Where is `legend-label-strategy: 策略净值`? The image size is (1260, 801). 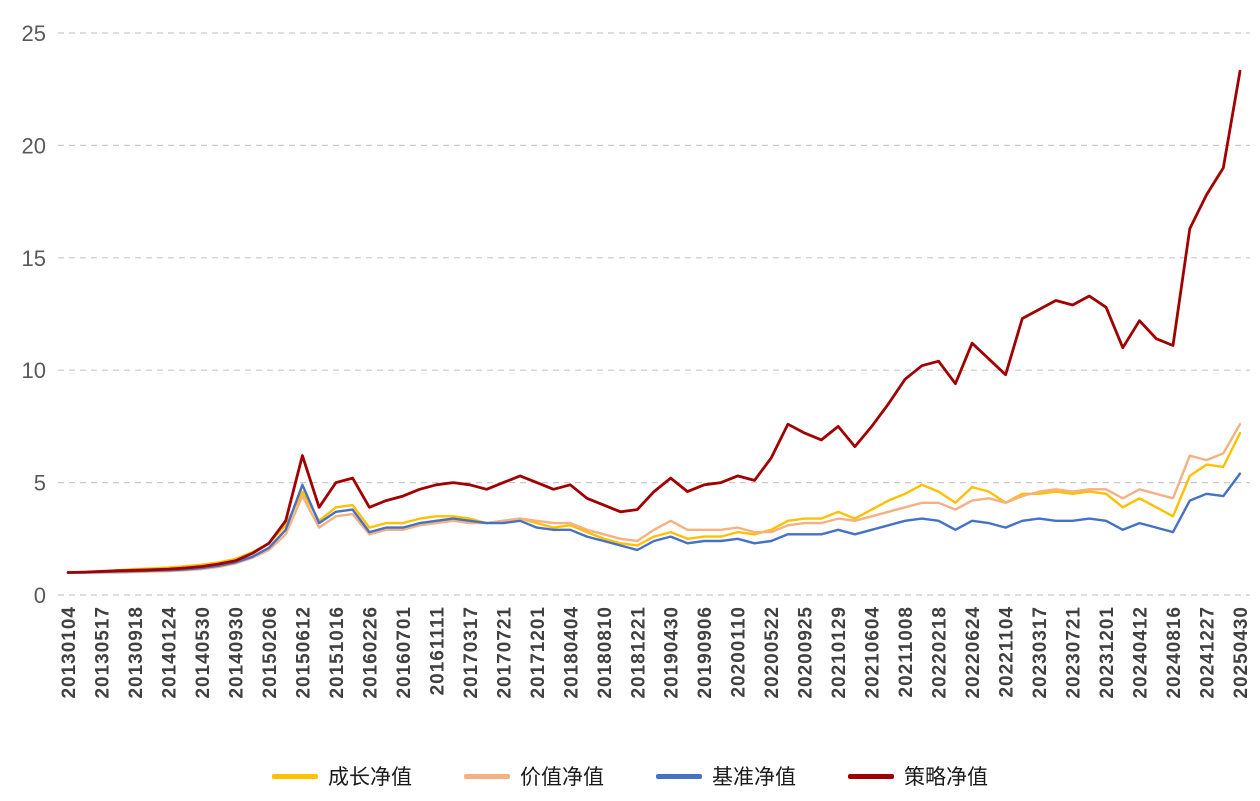 legend-label-strategy: 策略净值 is located at coordinates (946, 777).